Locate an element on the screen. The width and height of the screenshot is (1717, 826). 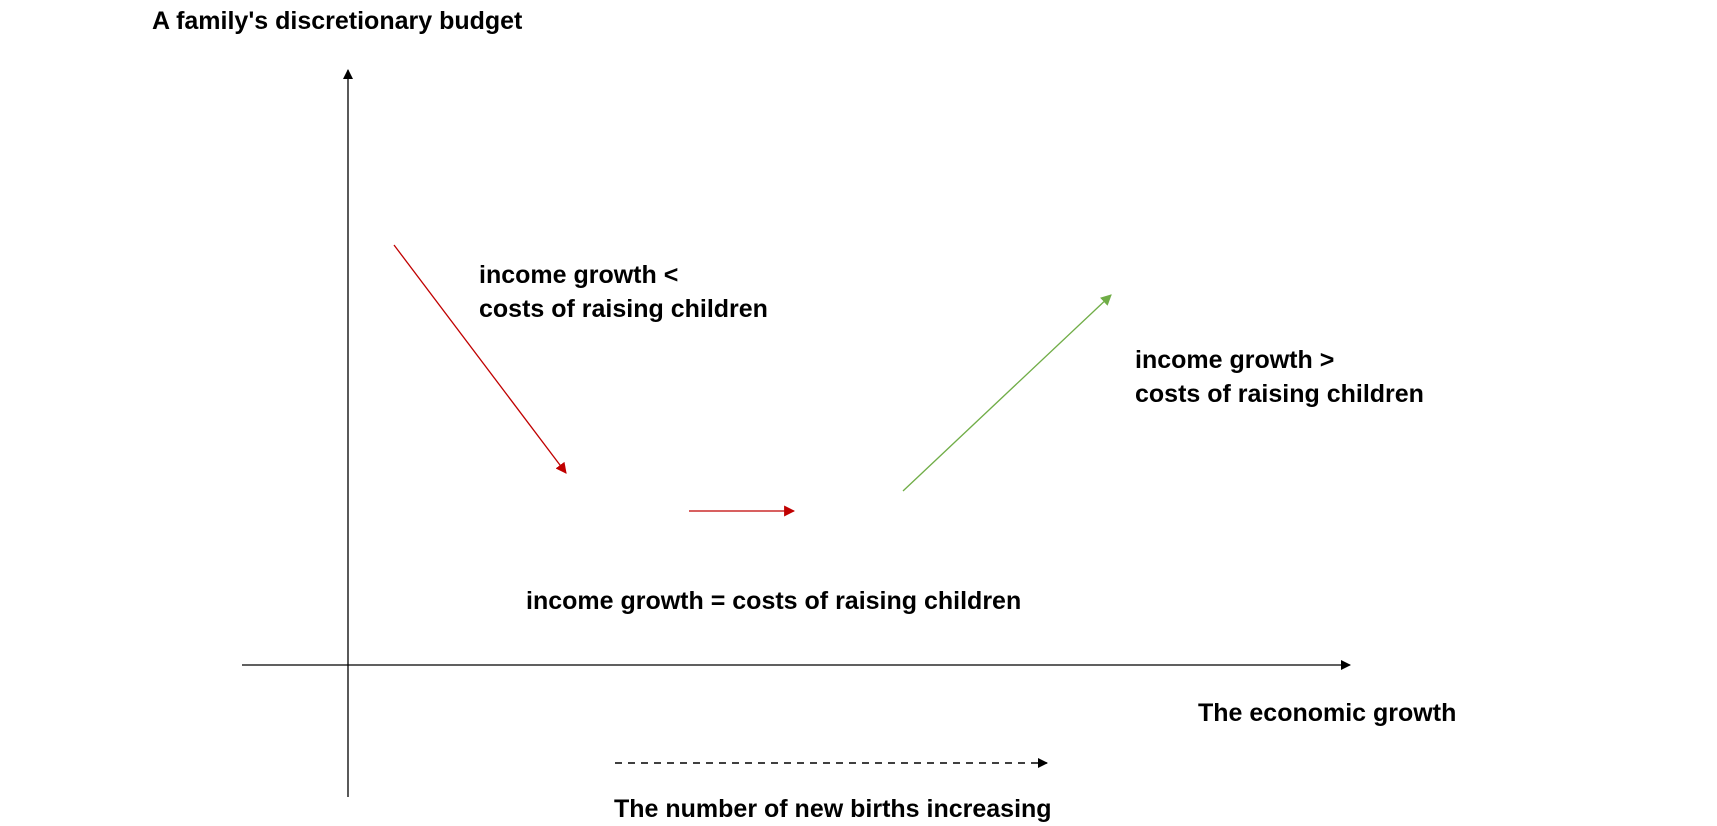
rise-arrow is located at coordinates (1007, 393).